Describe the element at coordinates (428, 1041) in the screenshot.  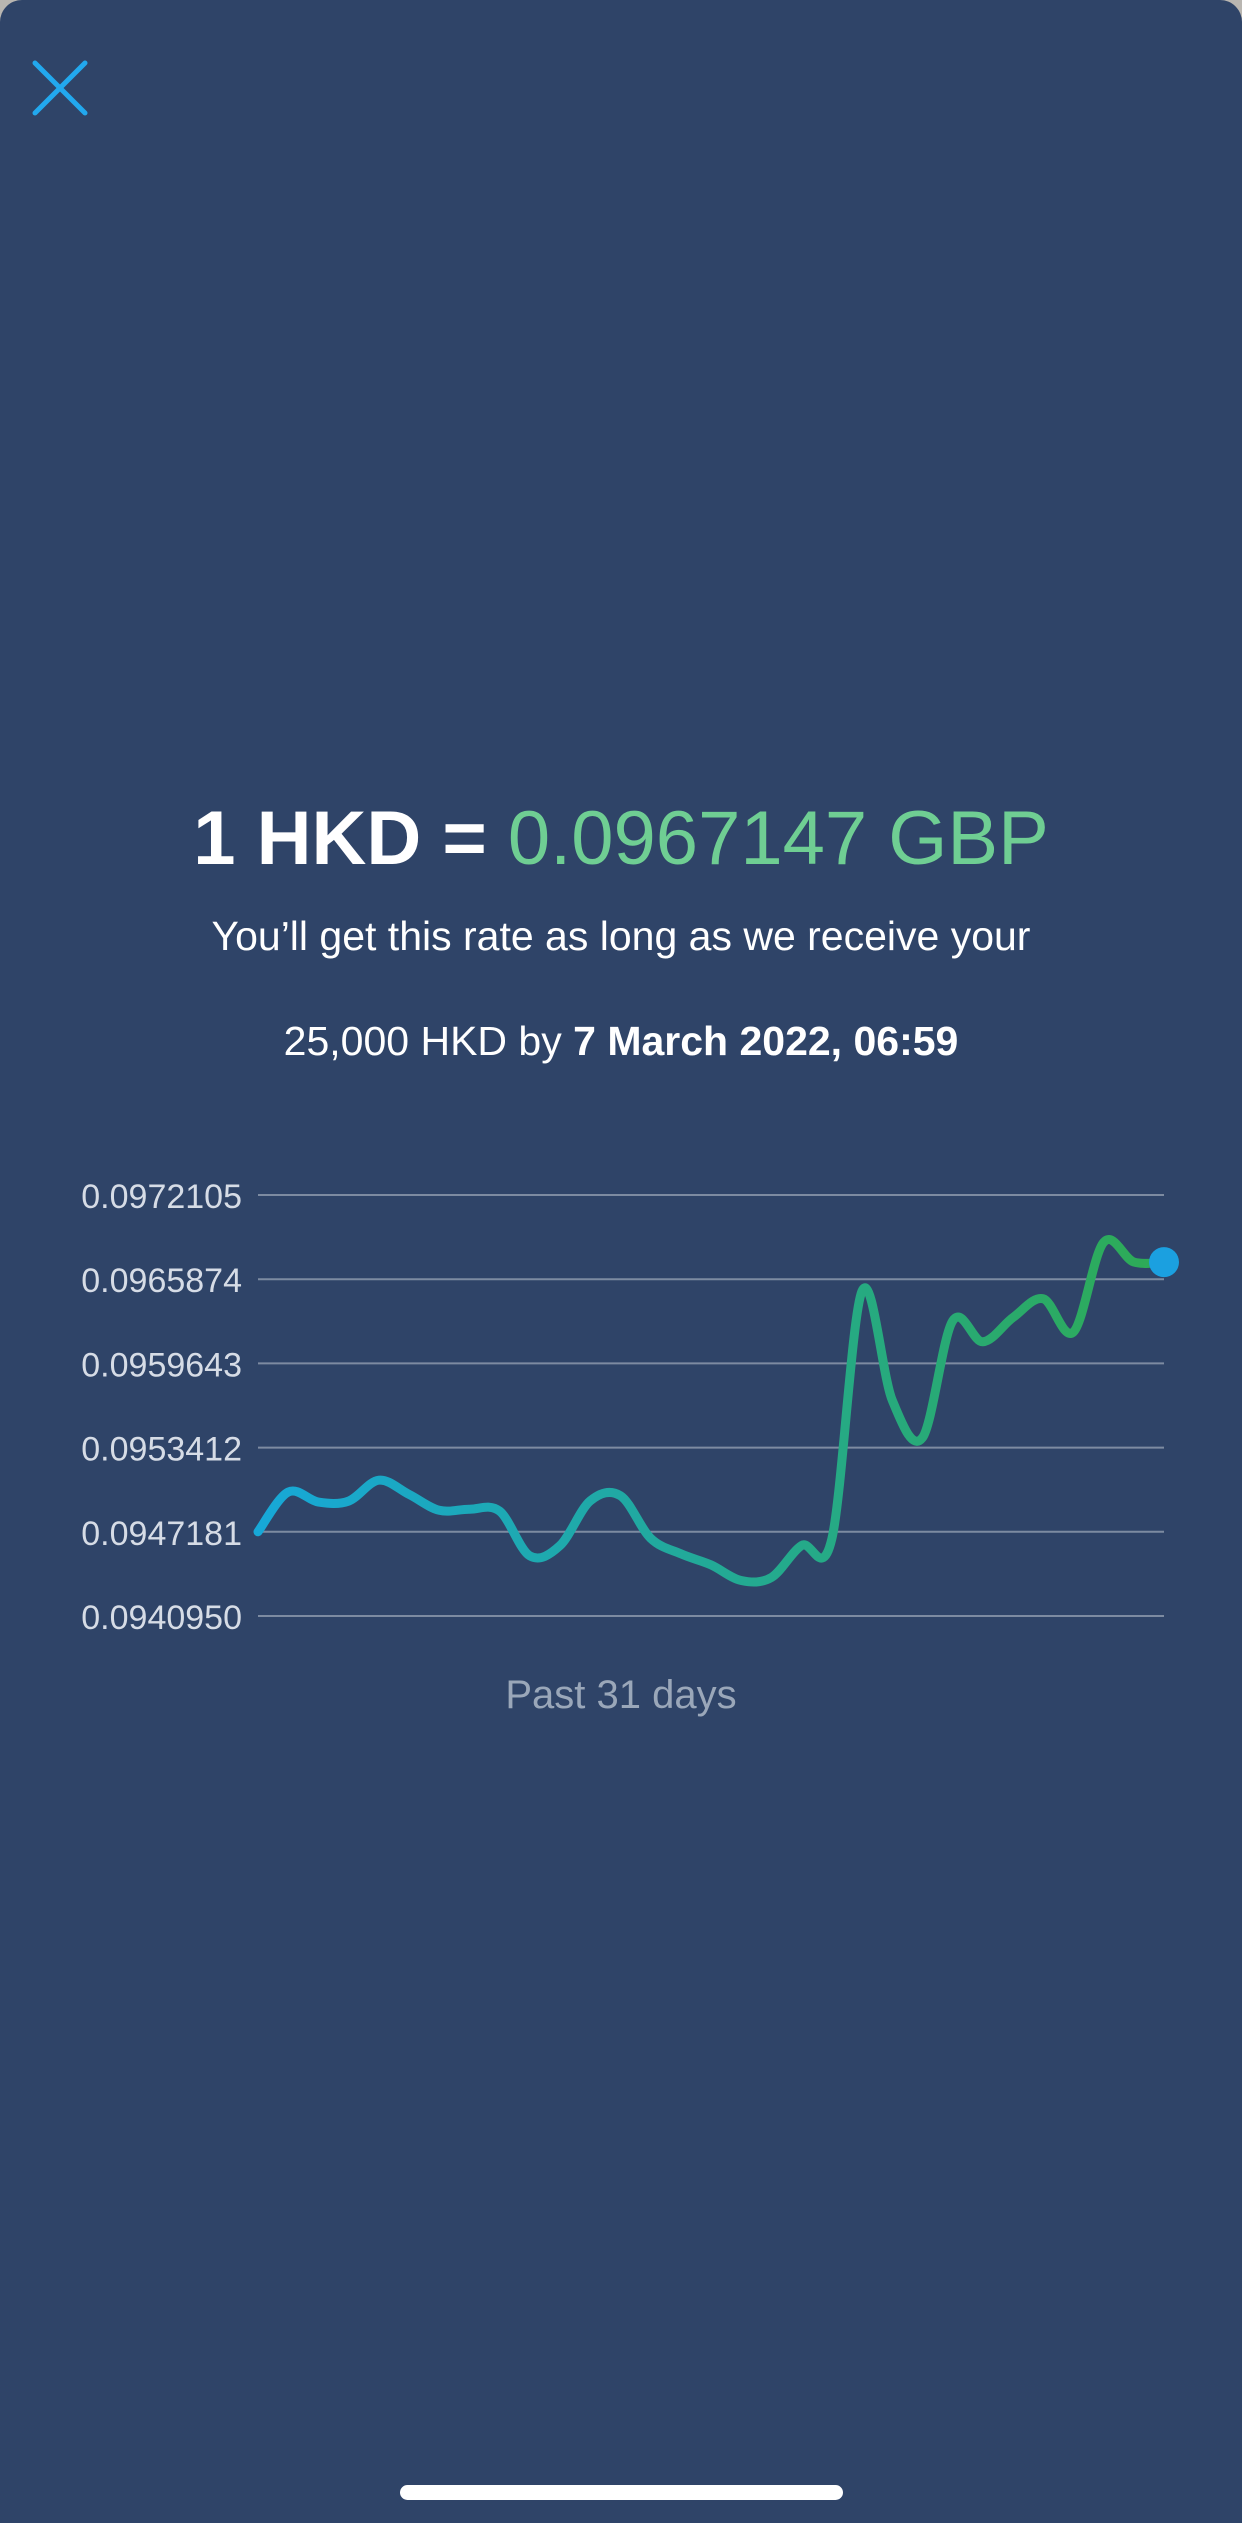
I see `guarantee-amount: 25,000 HKD by` at that location.